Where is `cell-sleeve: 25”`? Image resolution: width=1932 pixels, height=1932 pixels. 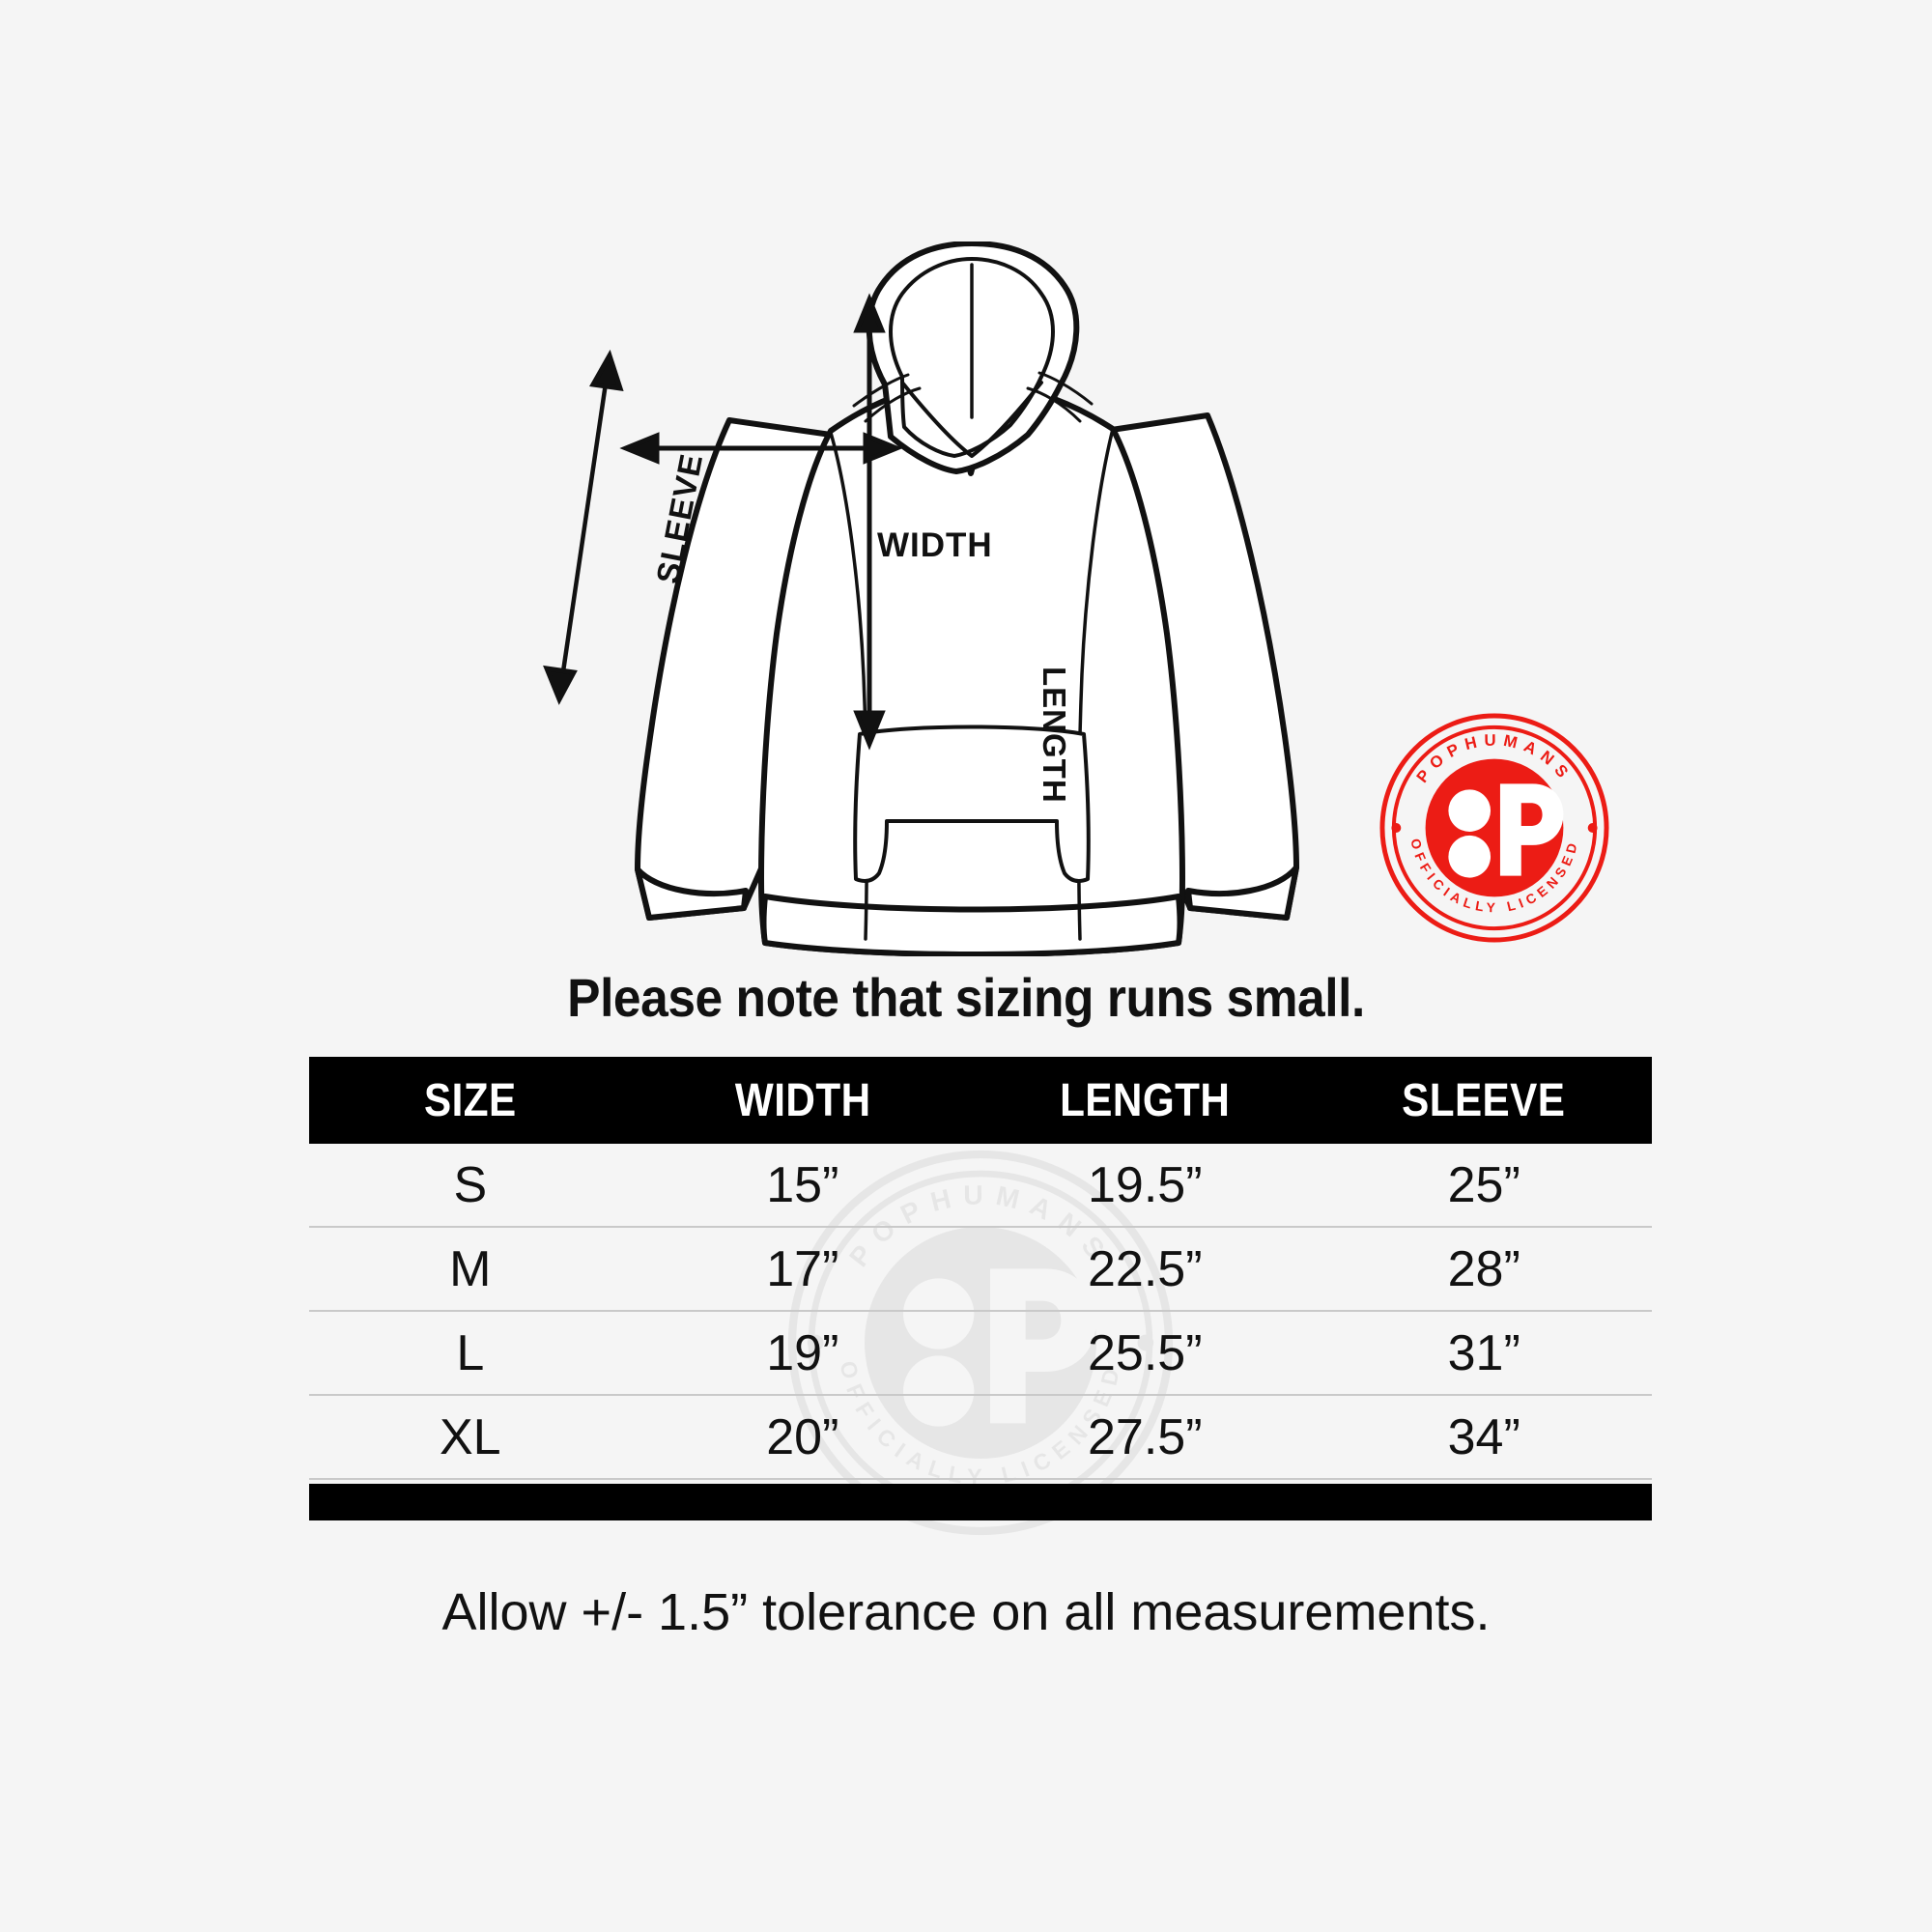
cell-sleeve: 25” is located at coordinates (1483, 1184).